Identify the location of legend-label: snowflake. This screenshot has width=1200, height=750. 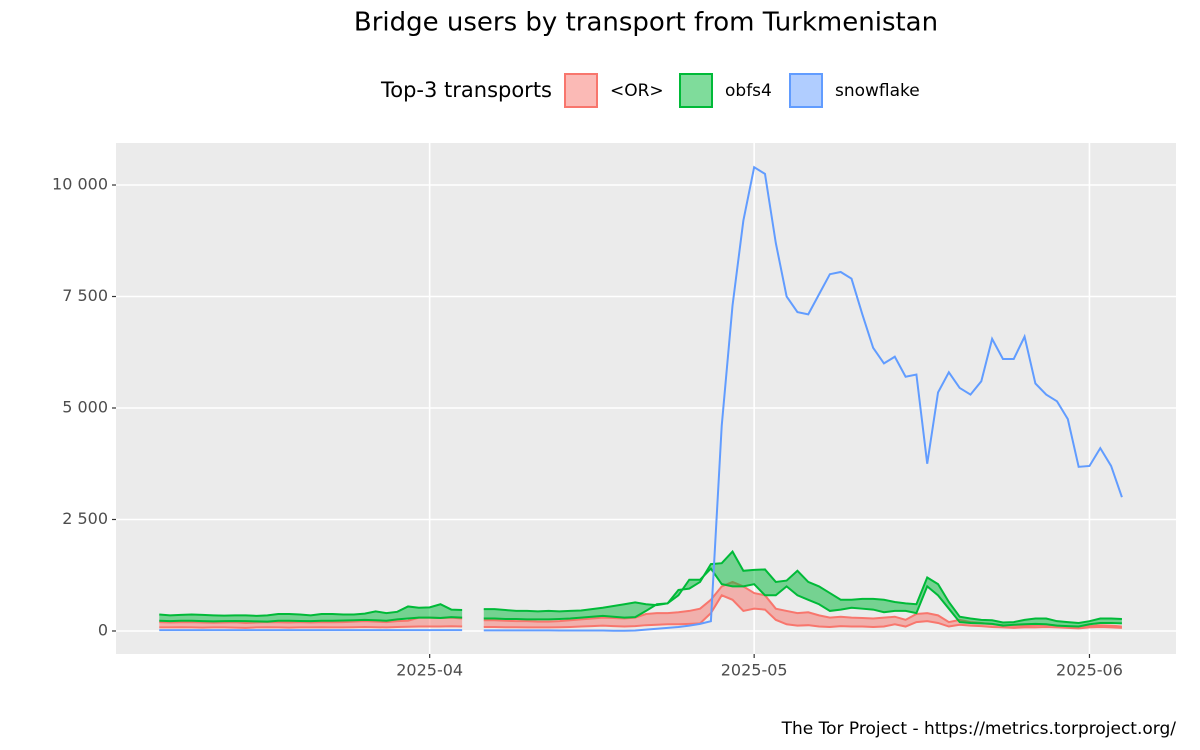
(877, 91).